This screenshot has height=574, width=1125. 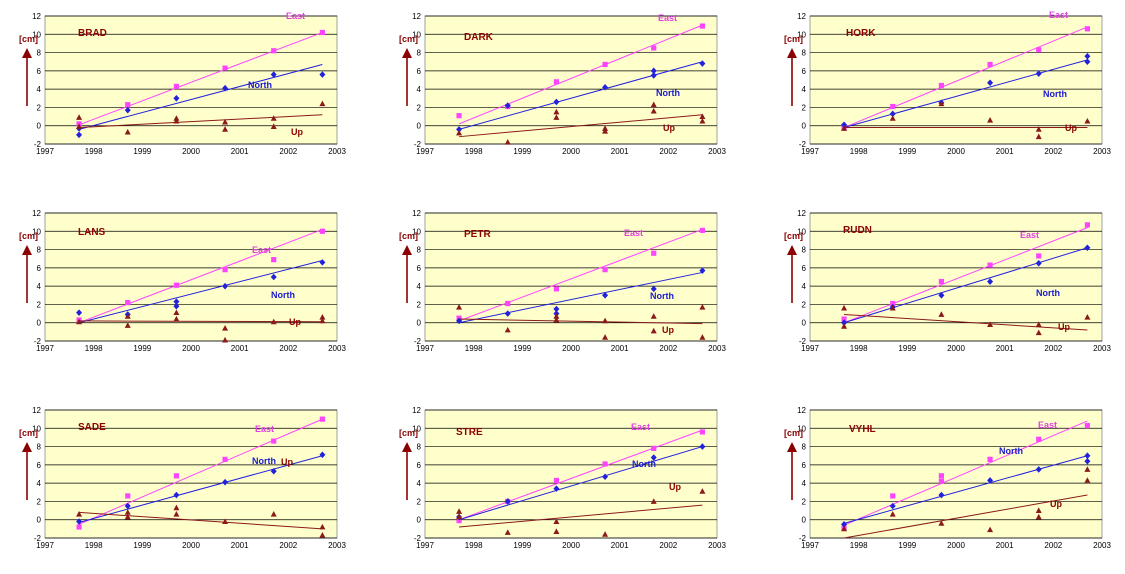 What do you see at coordinates (862, 429) in the screenshot?
I see `station-name: VYHL` at bounding box center [862, 429].